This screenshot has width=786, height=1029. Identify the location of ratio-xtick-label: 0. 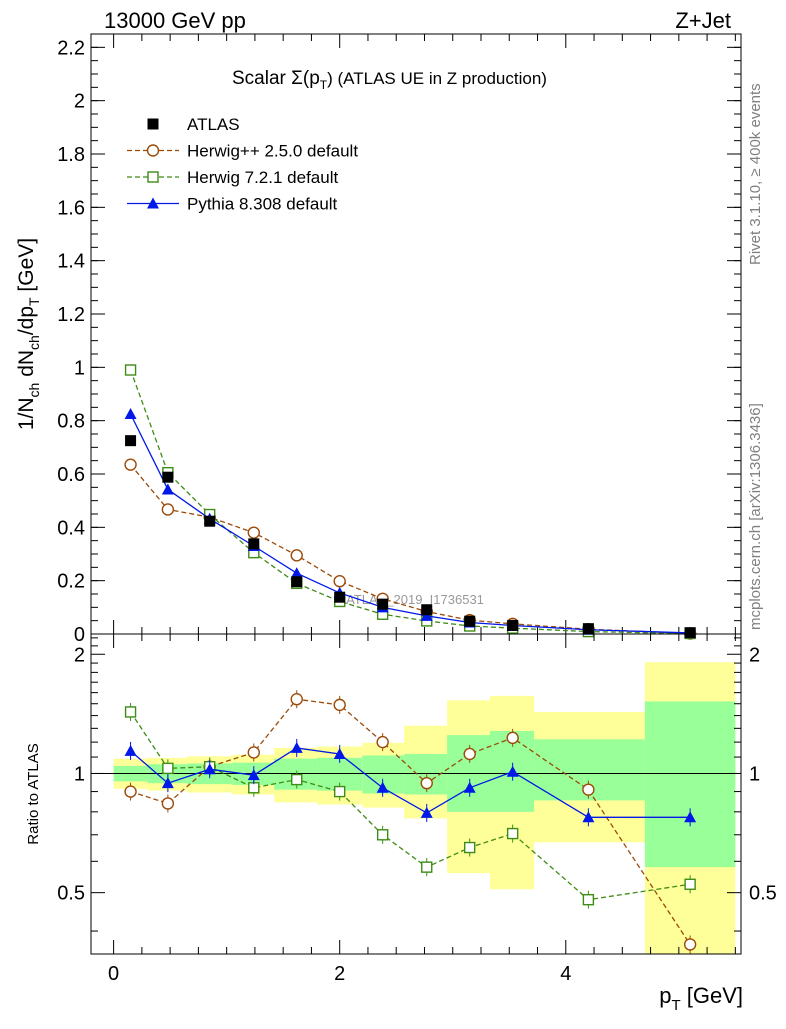
(113, 974).